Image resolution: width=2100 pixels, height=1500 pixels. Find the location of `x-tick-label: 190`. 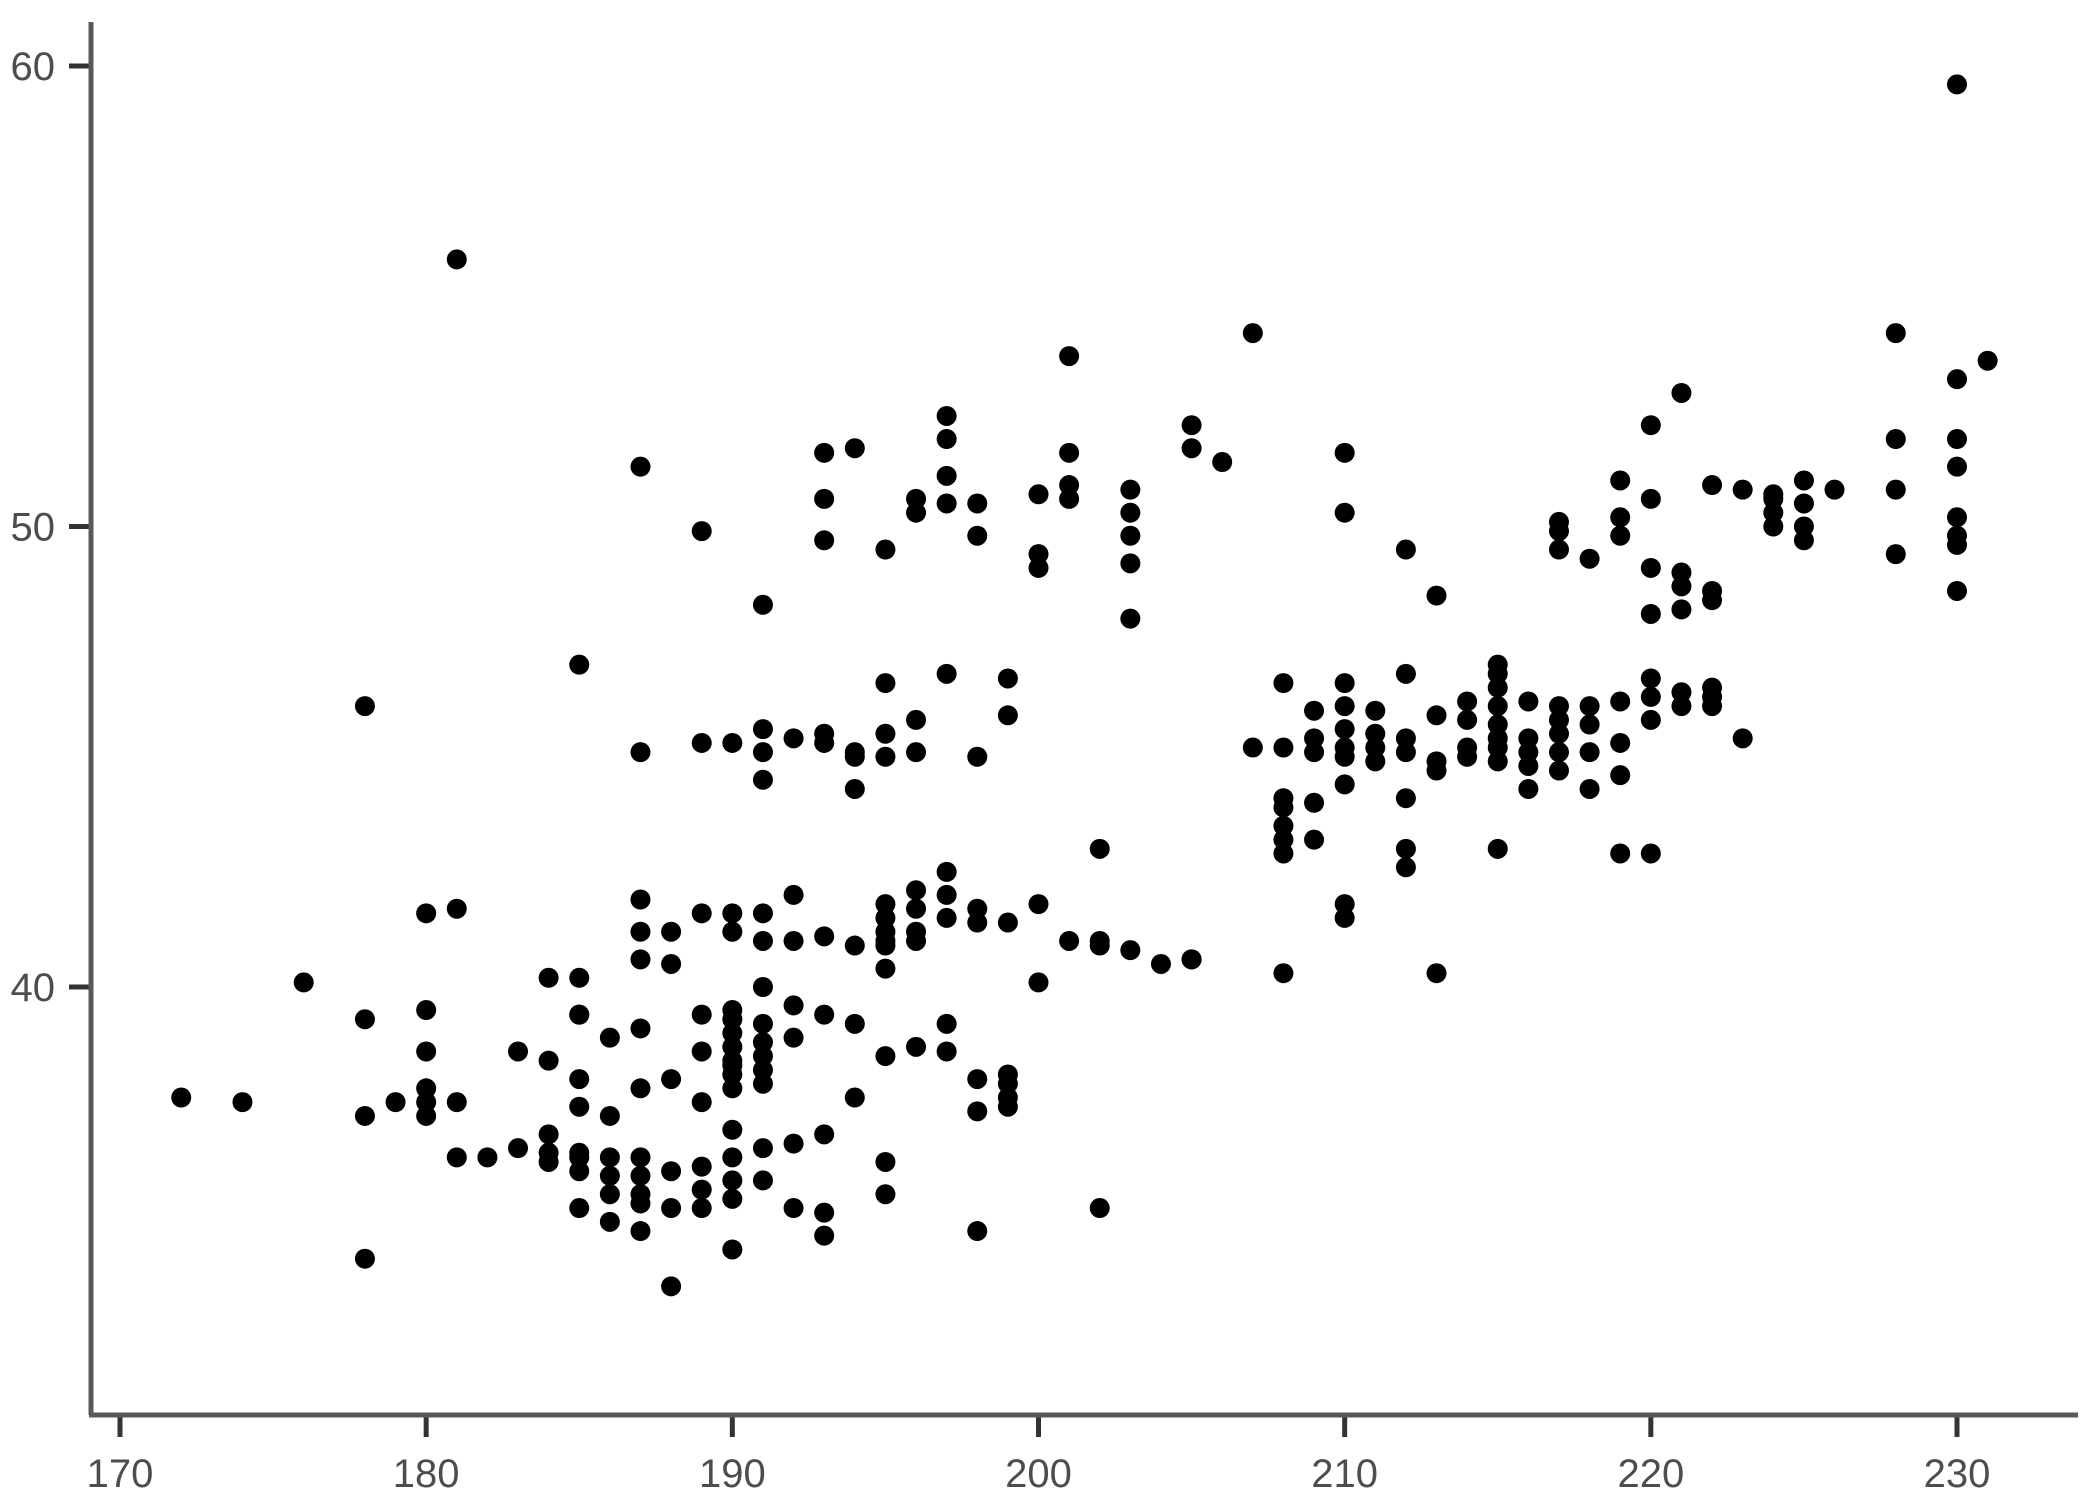

x-tick-label: 190 is located at coordinates (732, 1474).